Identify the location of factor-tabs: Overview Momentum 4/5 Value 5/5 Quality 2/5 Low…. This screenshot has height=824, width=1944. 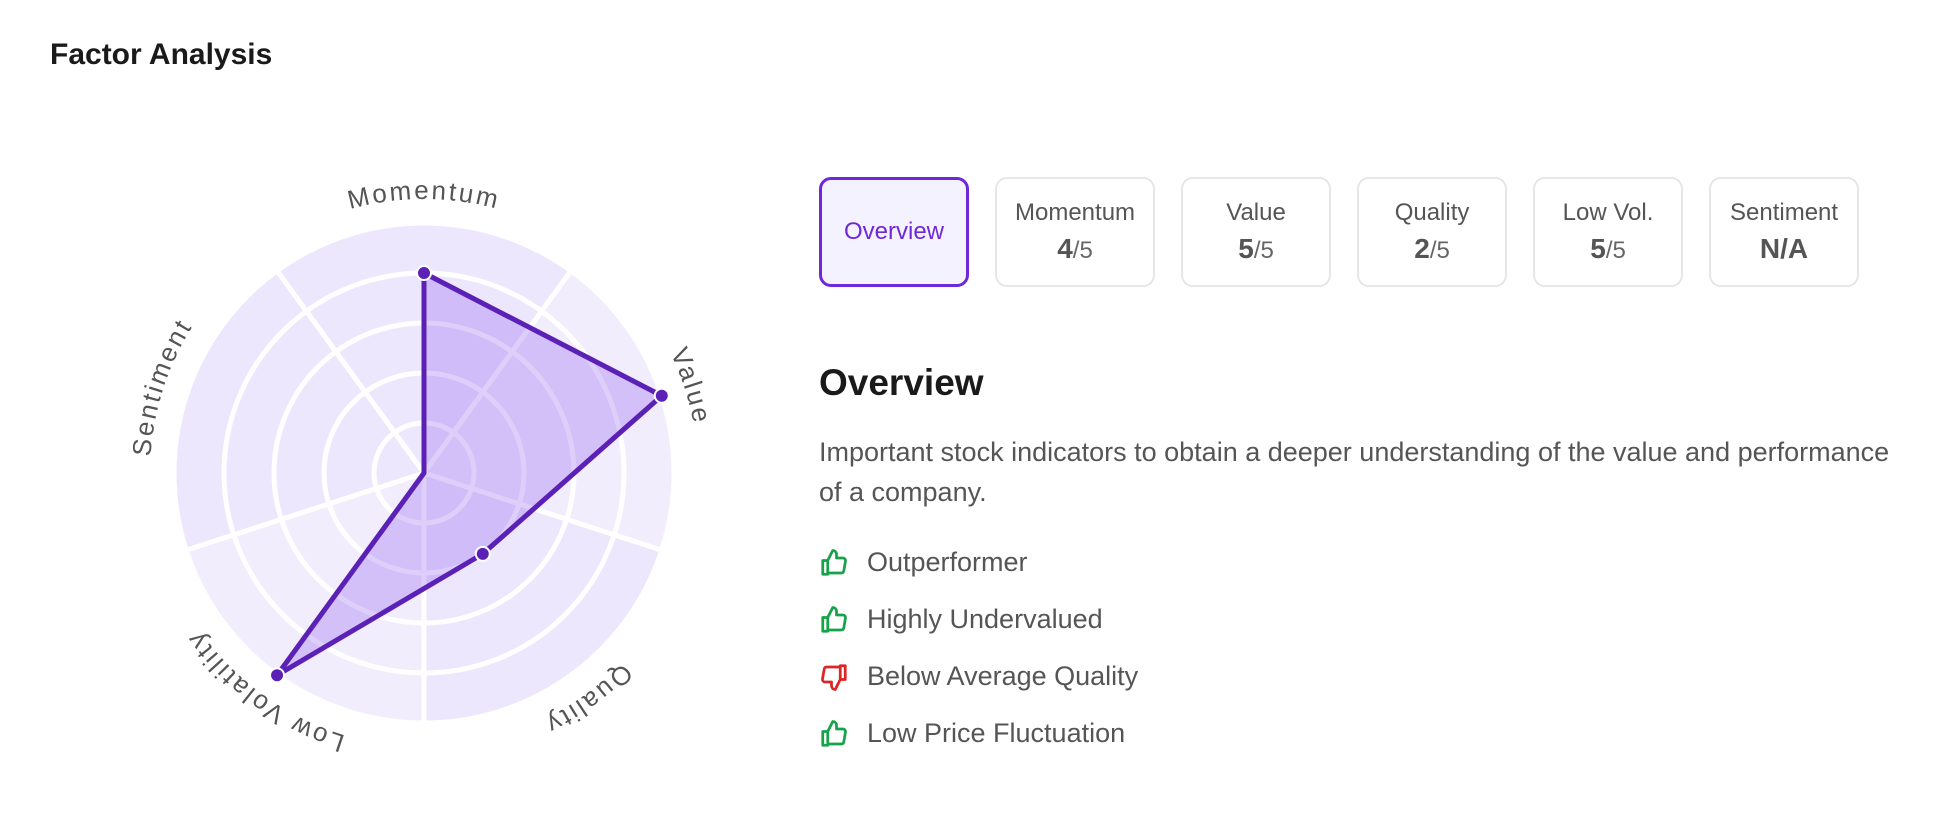
(1339, 232).